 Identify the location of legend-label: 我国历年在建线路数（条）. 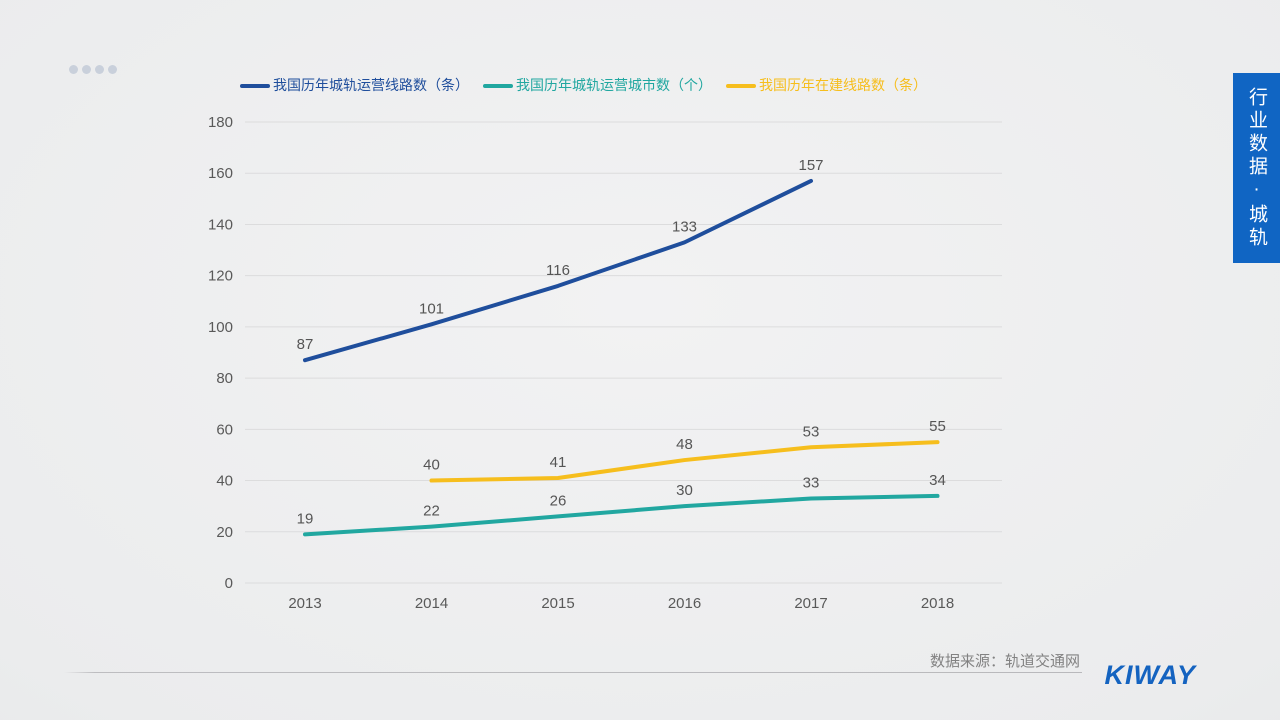
(843, 85).